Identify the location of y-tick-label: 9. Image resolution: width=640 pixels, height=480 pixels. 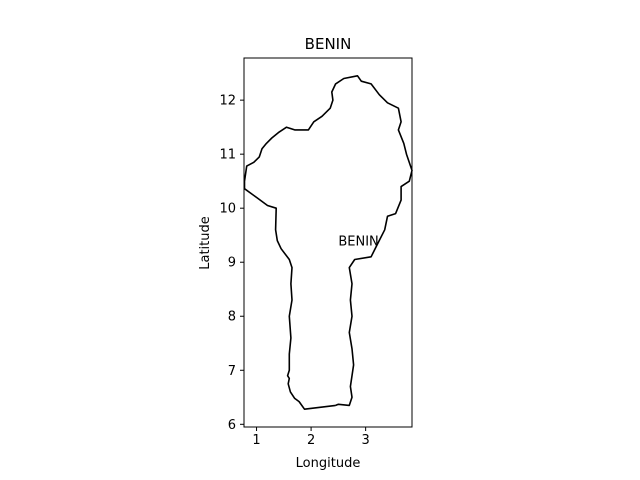
(232, 263).